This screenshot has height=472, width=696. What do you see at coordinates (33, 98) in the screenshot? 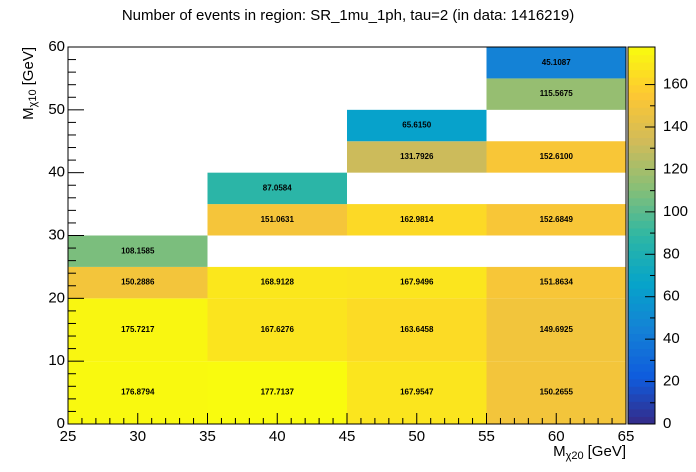
I see `y-label-sub: χ10` at bounding box center [33, 98].